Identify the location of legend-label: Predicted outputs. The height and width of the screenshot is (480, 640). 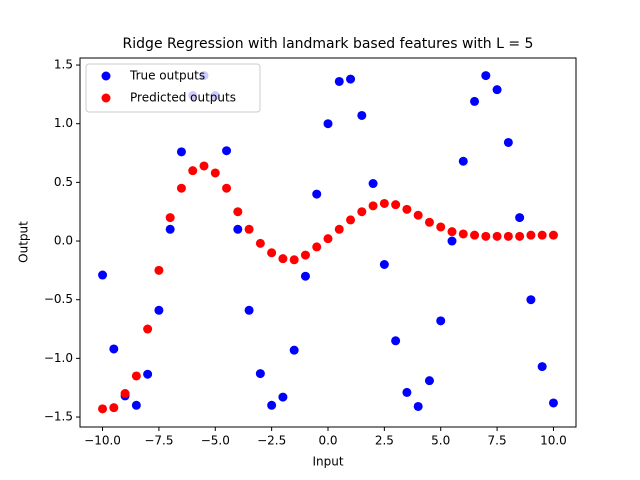
(183, 98).